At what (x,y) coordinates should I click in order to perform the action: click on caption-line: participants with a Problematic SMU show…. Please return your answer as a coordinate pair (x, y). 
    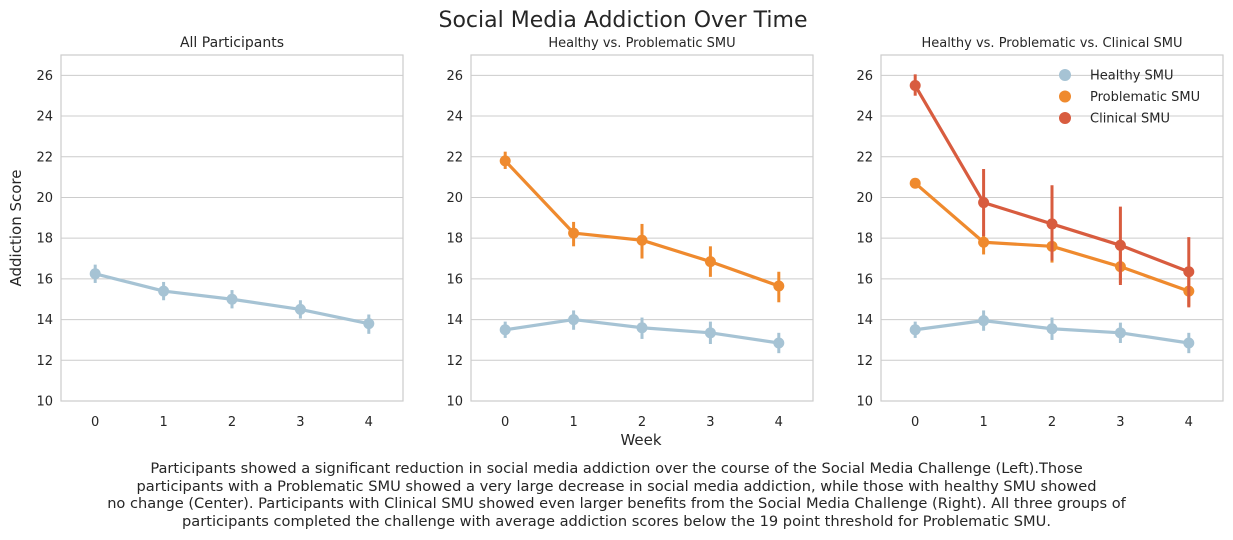
    Looking at the image, I should click on (616, 486).